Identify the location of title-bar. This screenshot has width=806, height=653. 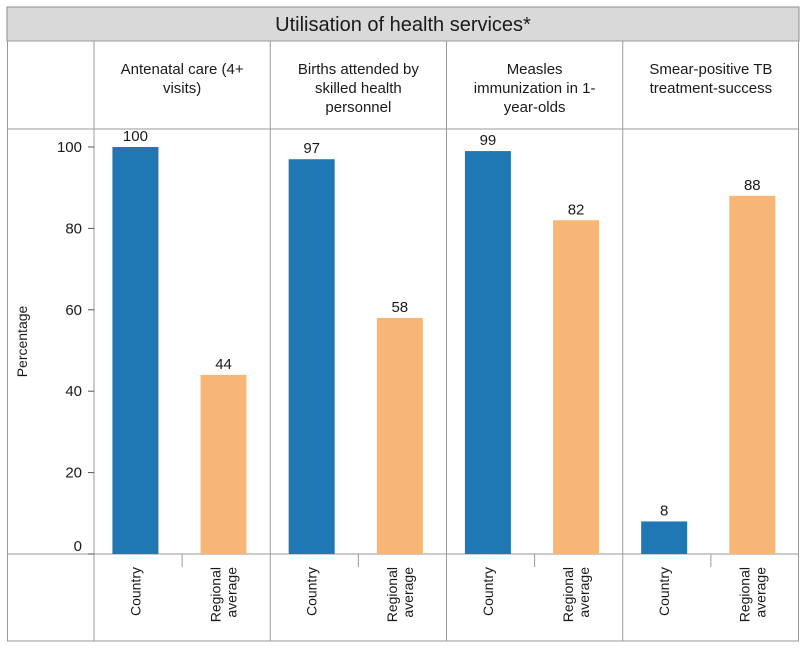
(403, 24).